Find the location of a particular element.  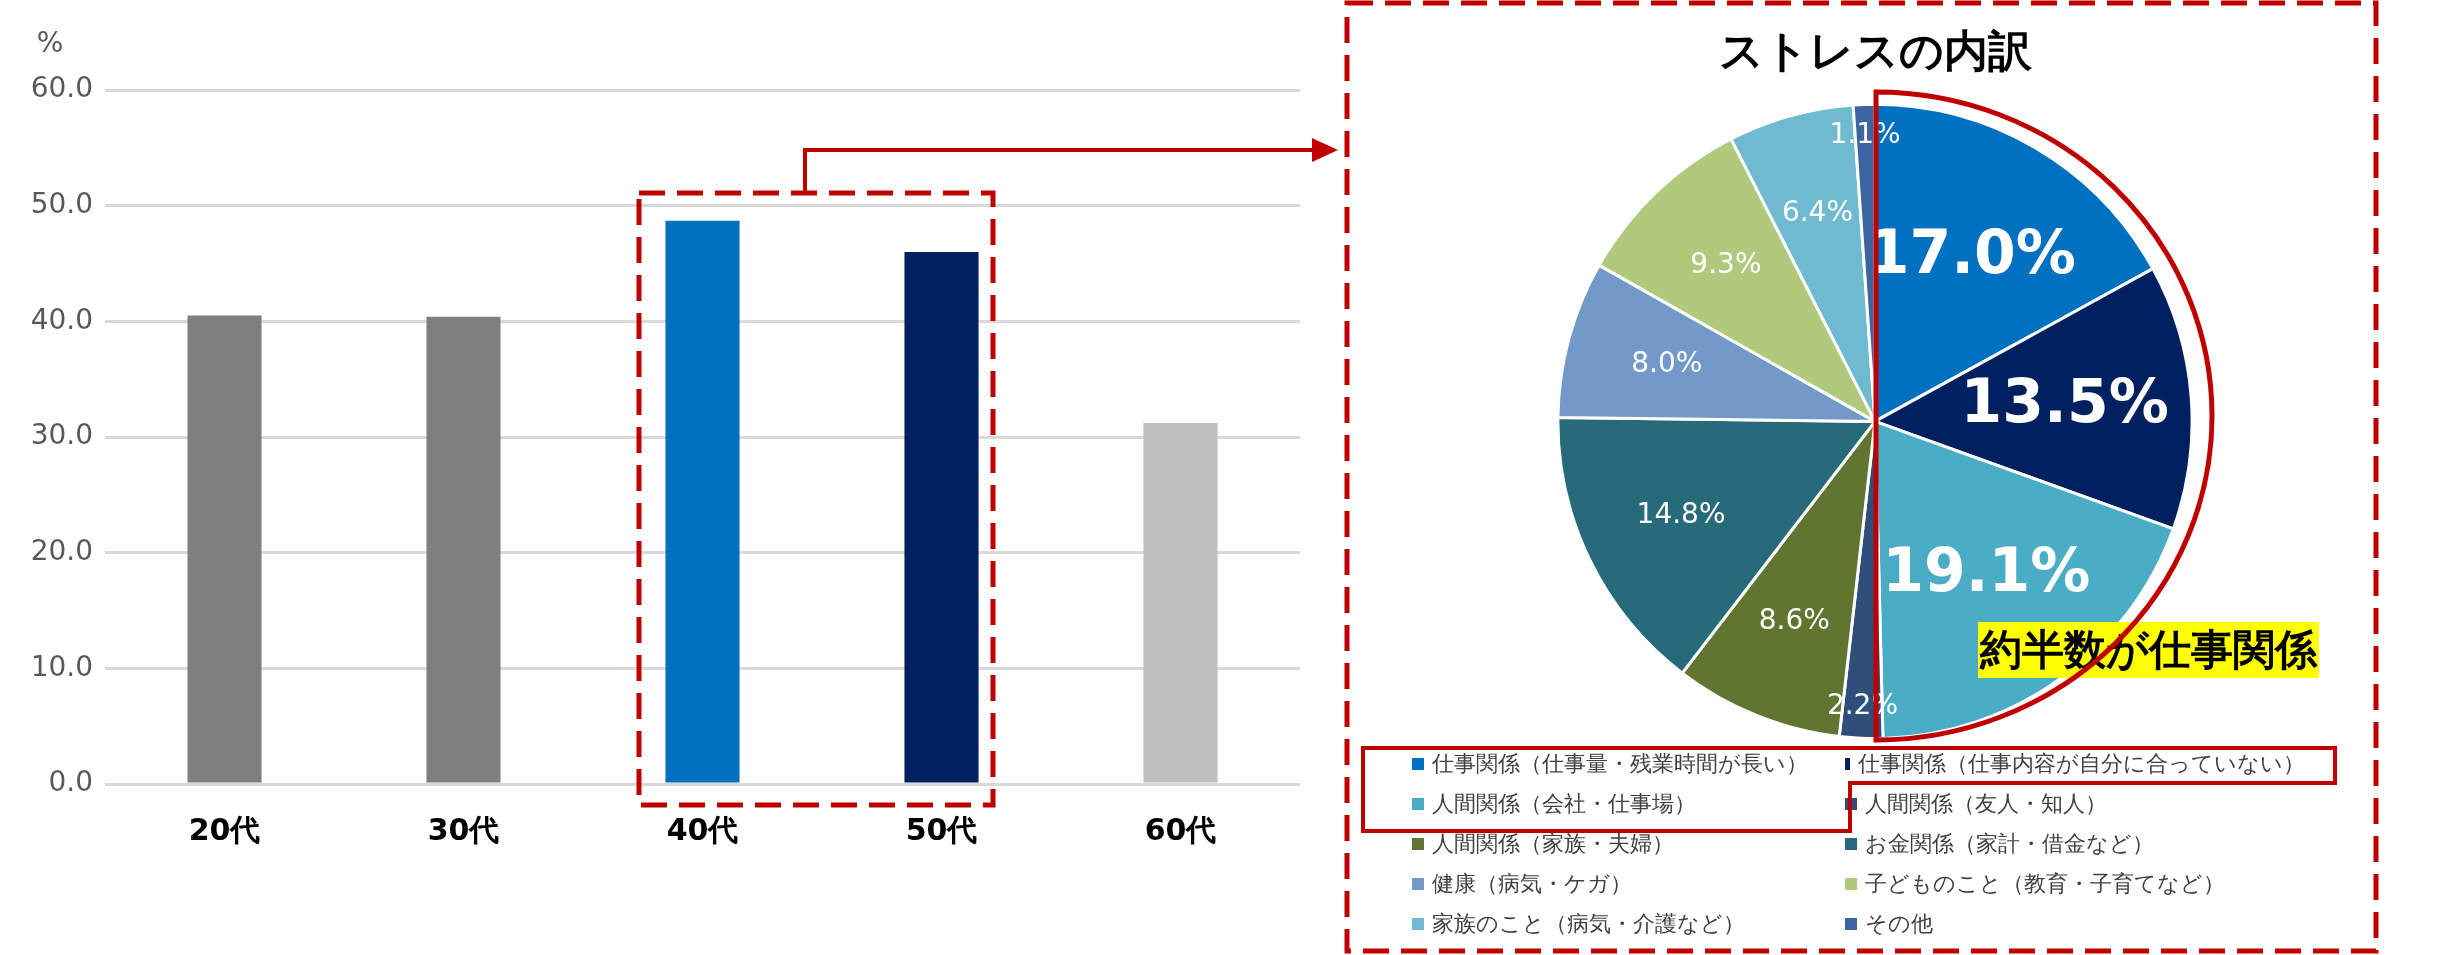

legend-label: 健康（病気・ケガ） is located at coordinates (1532, 884).